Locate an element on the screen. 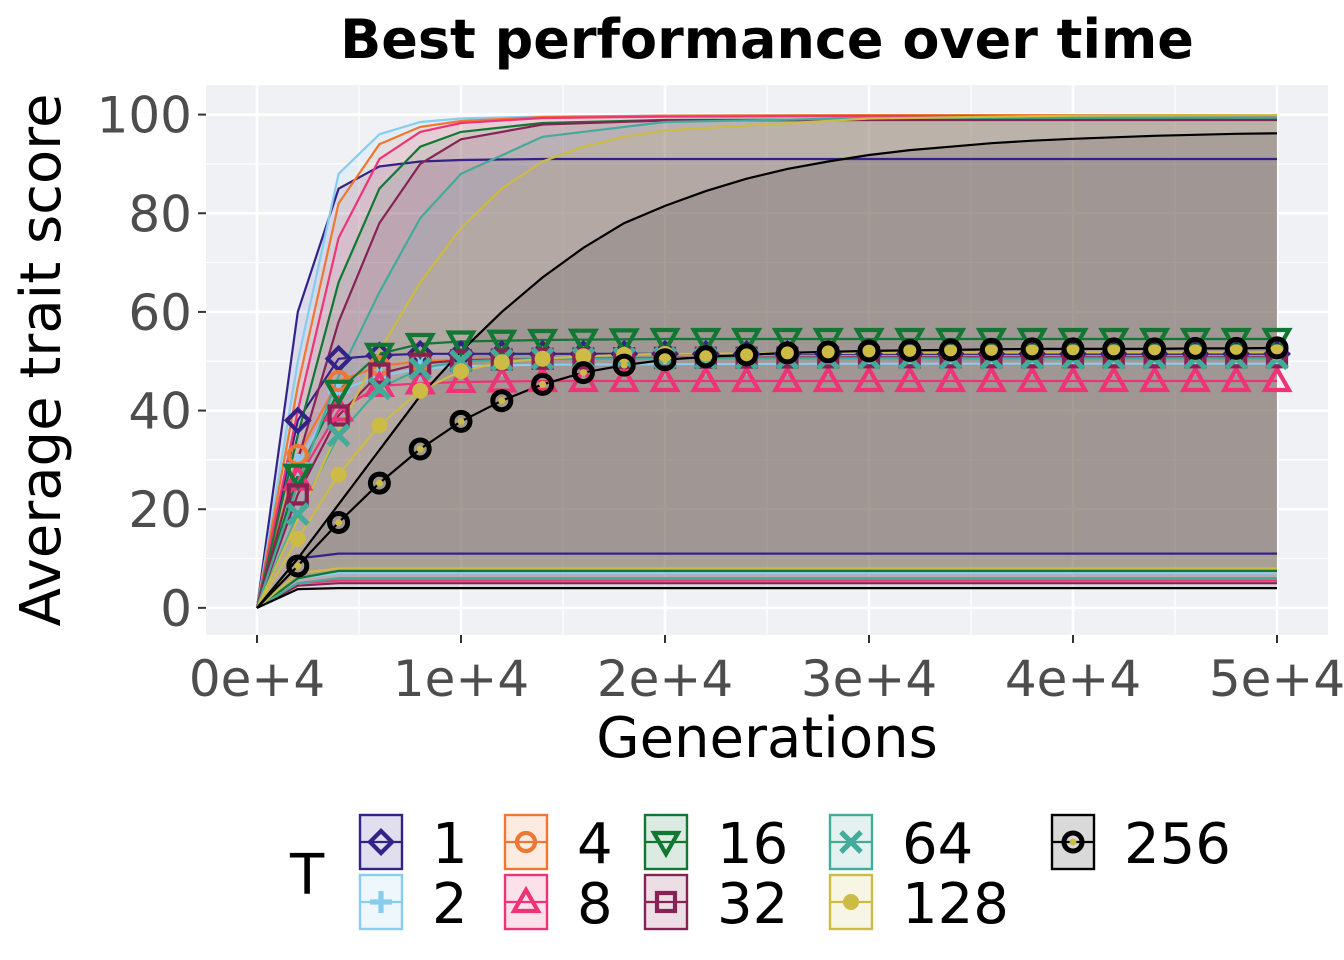 The height and width of the screenshot is (960, 1344). x-tick-label: 2e+4 is located at coordinates (665, 679).